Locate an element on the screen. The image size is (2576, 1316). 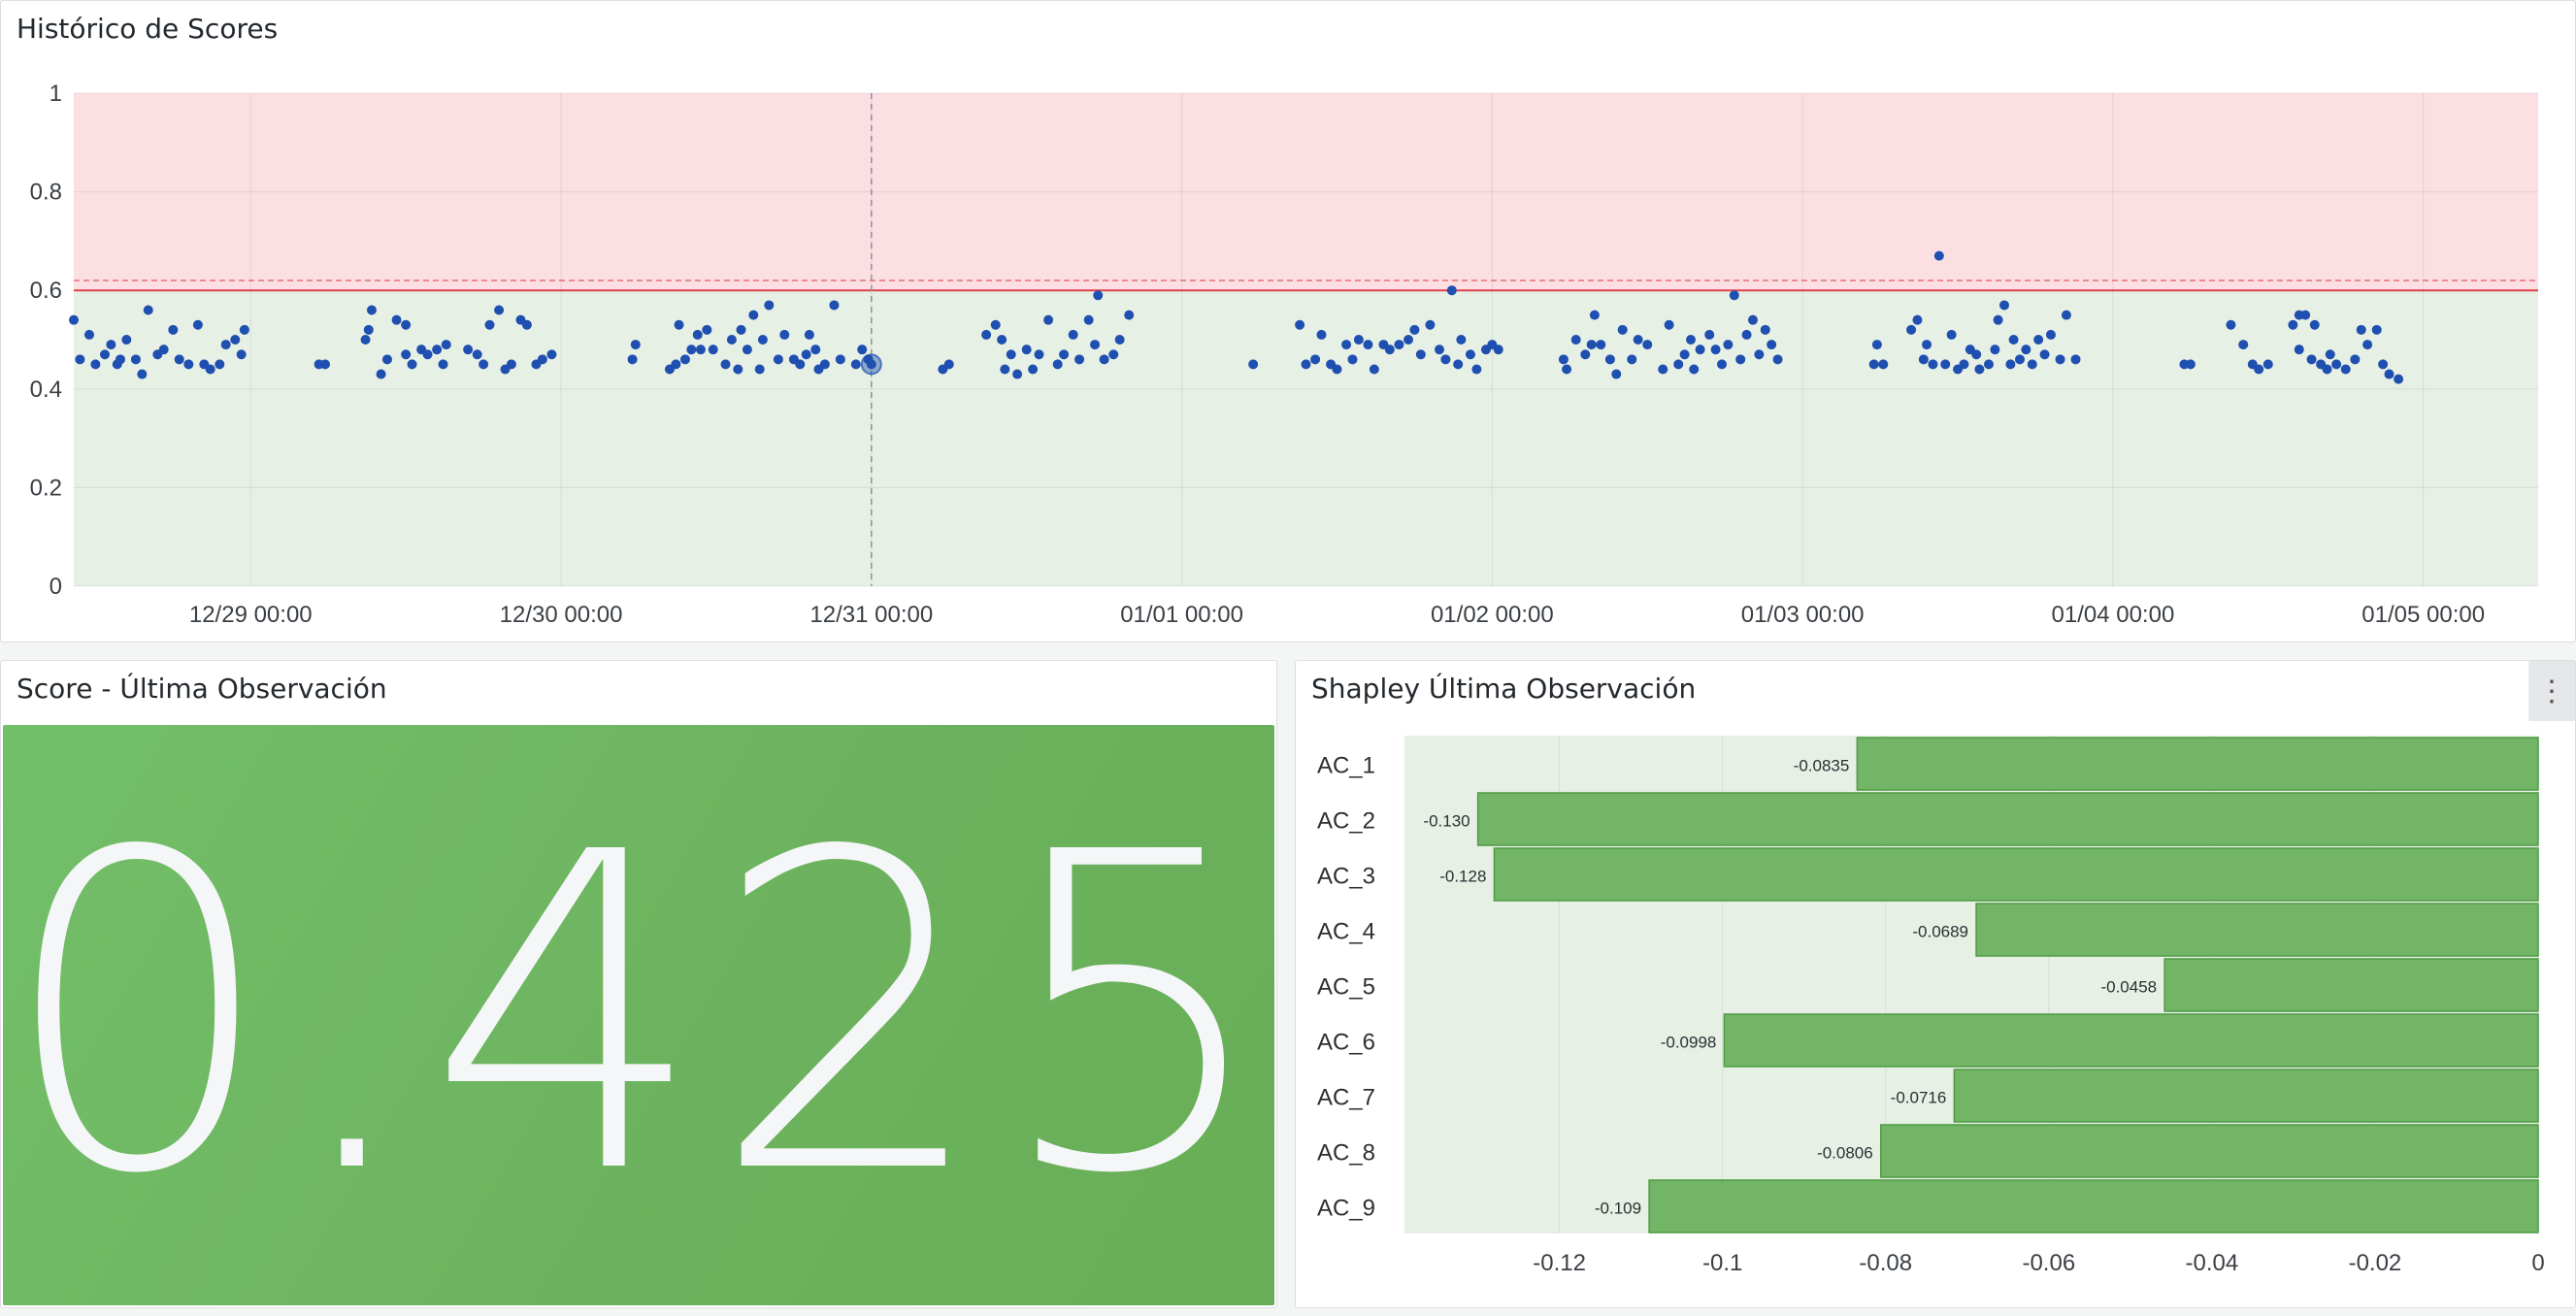
more-vertical-icon: ⋮ is located at coordinates (2551, 691).